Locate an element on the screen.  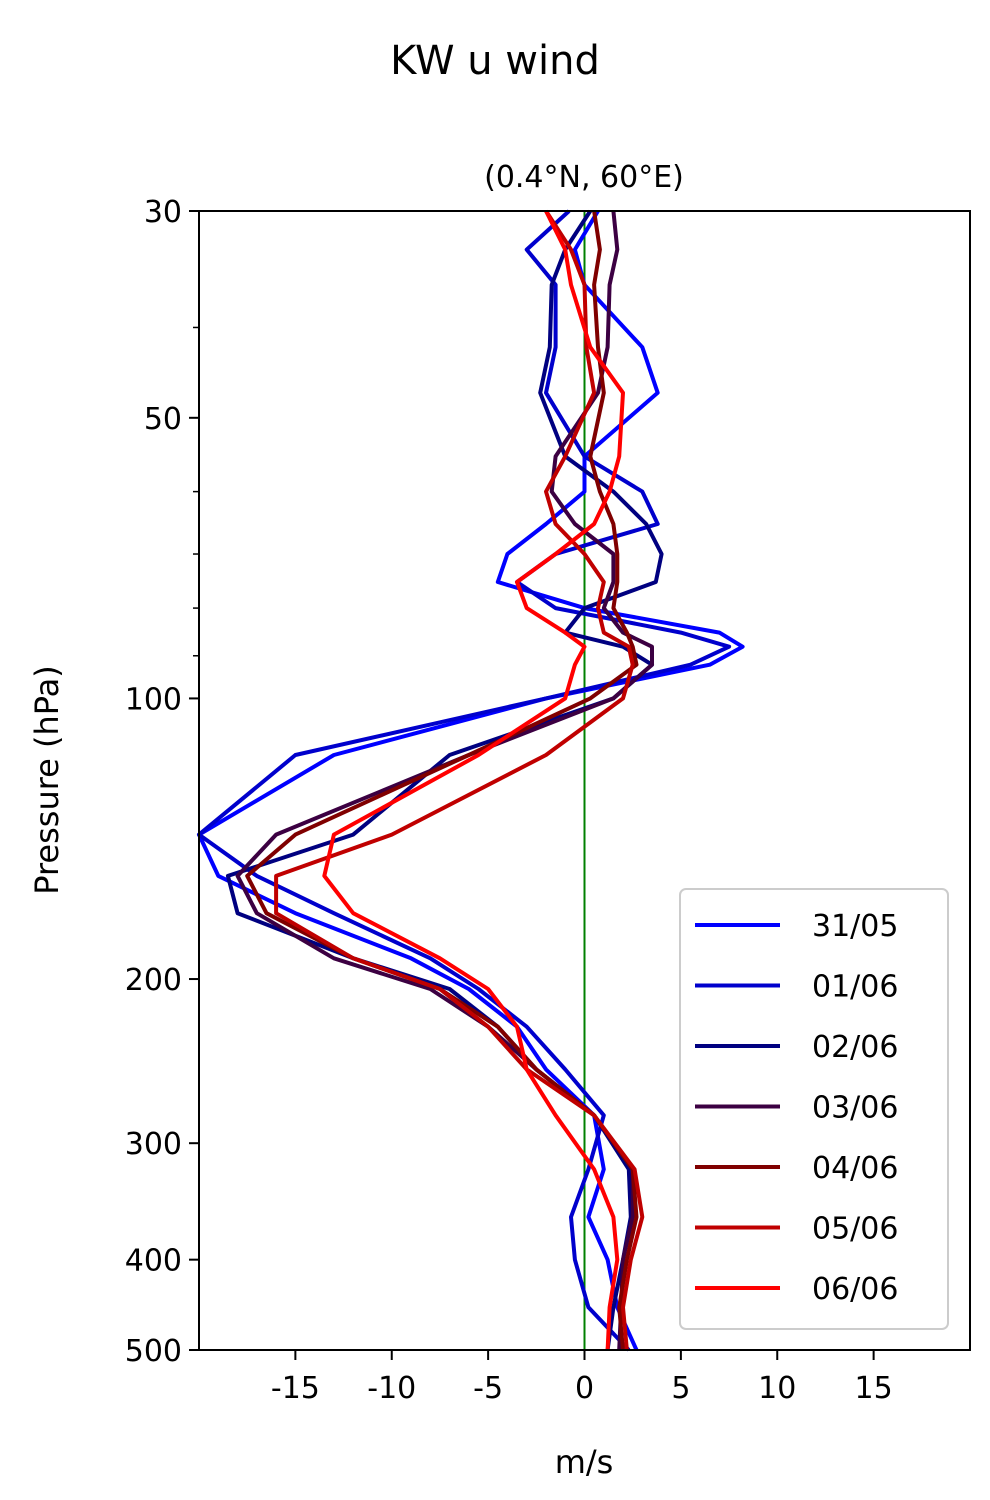
y-tick-label: 100 is located at coordinates (153, 699).